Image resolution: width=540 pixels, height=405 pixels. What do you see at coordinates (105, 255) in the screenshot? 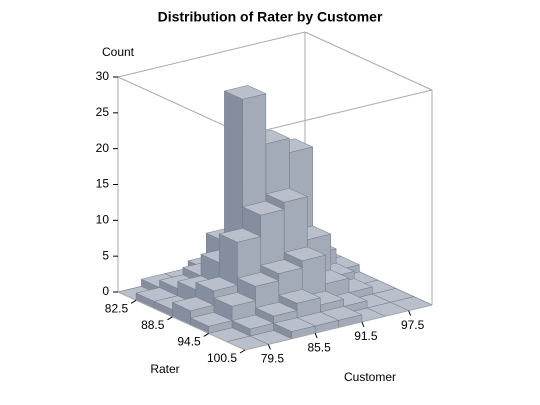
I see `z-tick-label: 5` at bounding box center [105, 255].